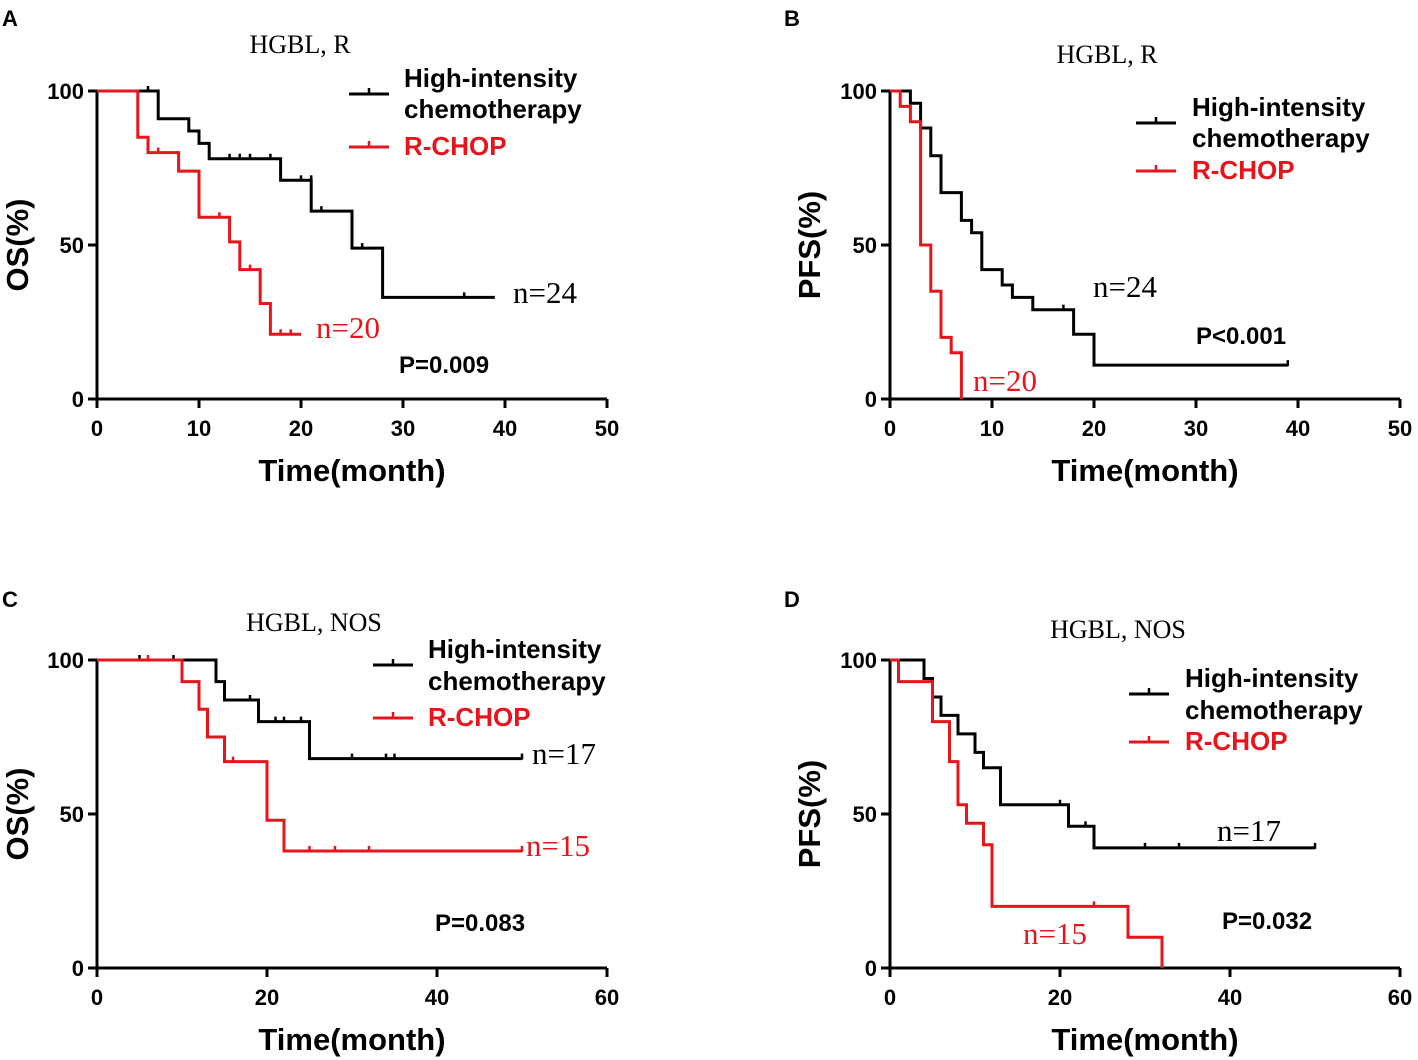  What do you see at coordinates (10, 18) in the screenshot?
I see `panel-letter: A` at bounding box center [10, 18].